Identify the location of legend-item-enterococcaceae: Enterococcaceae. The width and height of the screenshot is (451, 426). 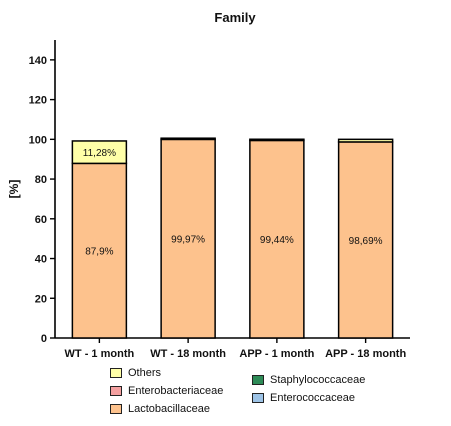
(303, 398).